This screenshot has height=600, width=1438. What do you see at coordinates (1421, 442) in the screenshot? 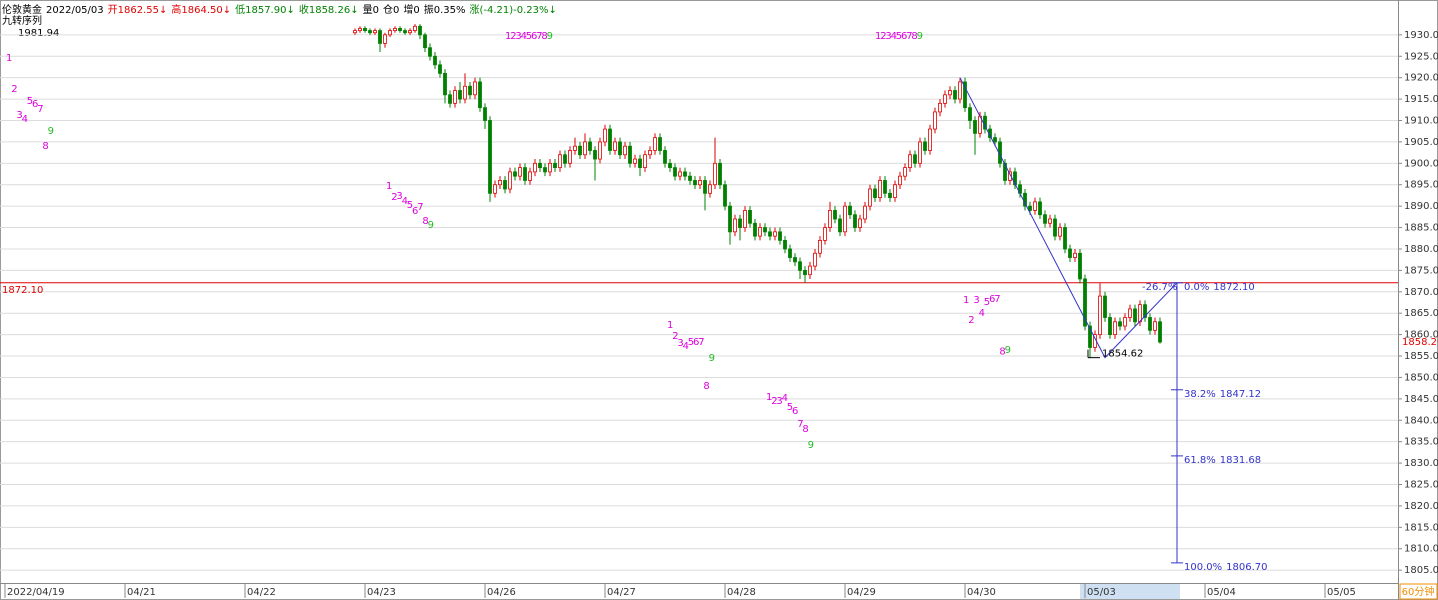
I see `y-tick-label: 1835.00` at bounding box center [1421, 442].